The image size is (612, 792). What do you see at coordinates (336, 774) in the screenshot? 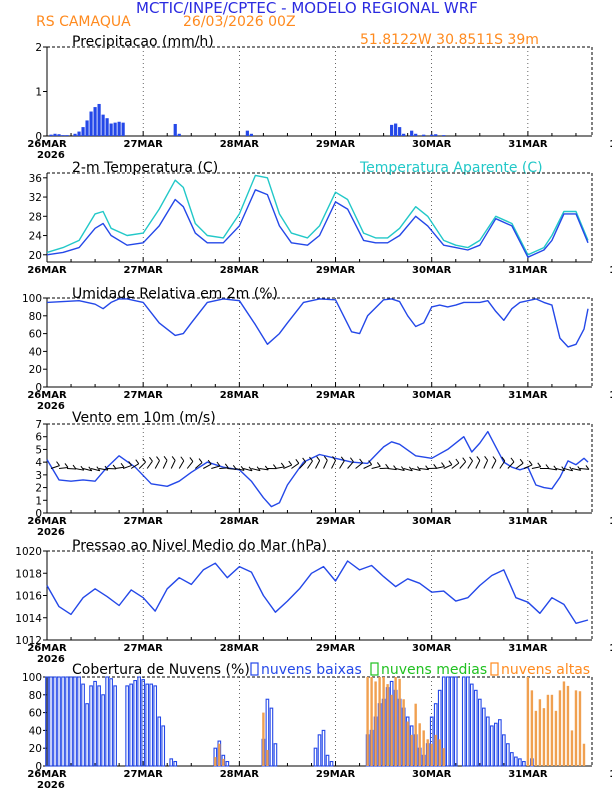
I see `x-tick-label: 29MAR` at bounding box center [336, 774].